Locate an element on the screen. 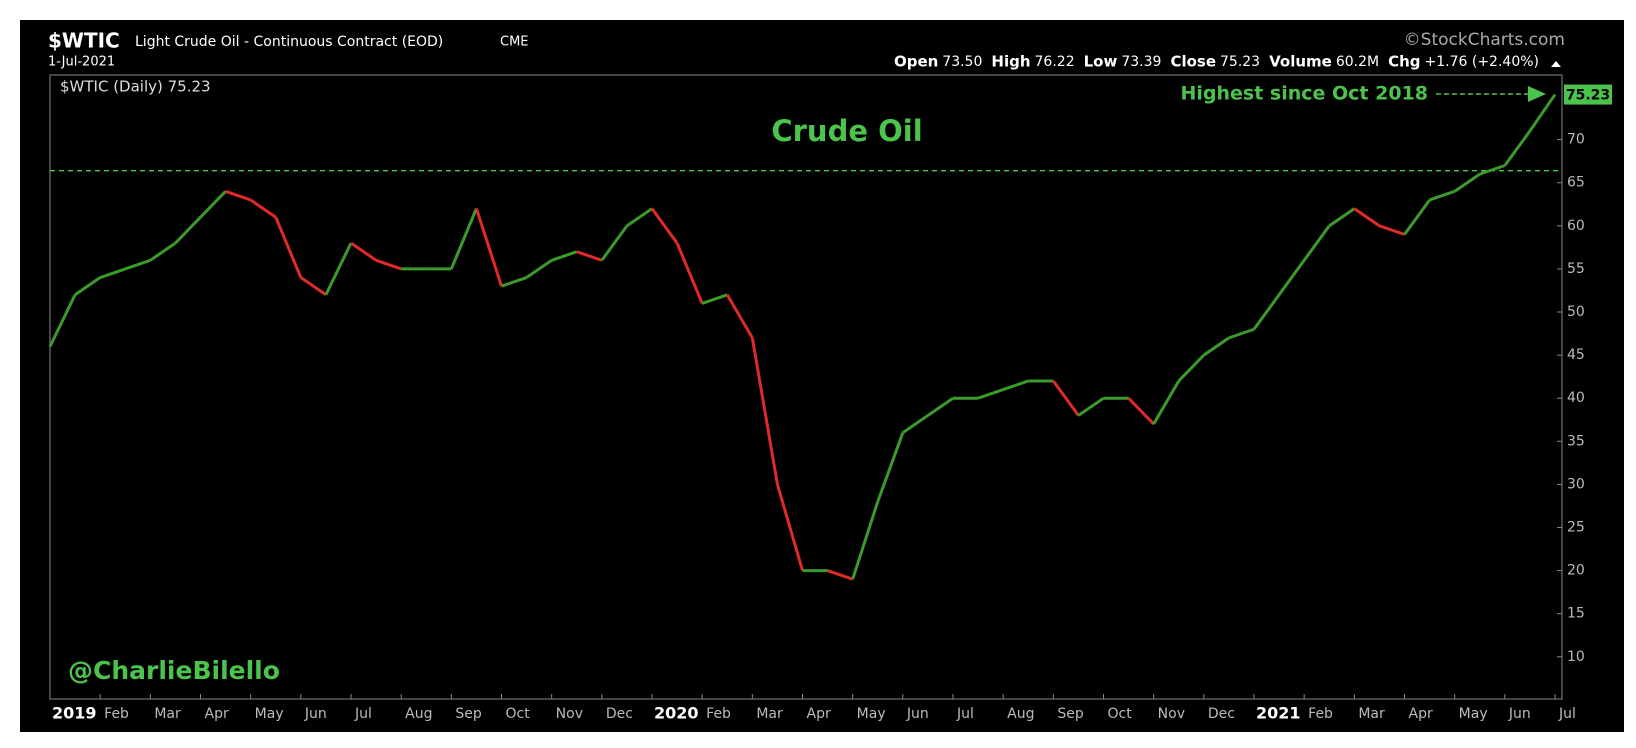 Image resolution: width=1636 pixels, height=748 pixels. chart-title: Crude Oil is located at coordinates (846, 131).